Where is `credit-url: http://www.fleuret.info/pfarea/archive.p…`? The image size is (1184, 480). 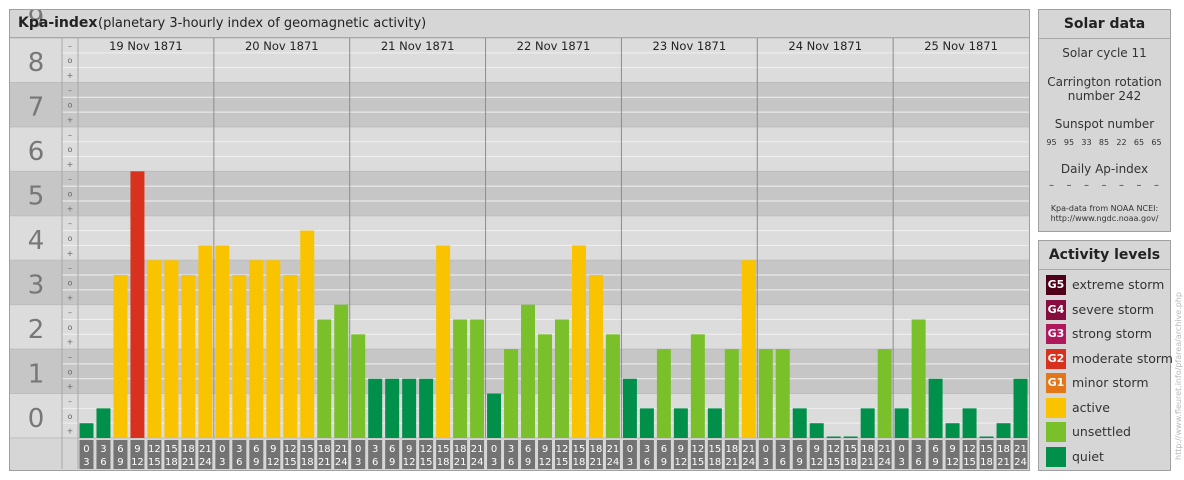 credit-url: http://www.fleuret.info/pfarea/archive.p… is located at coordinates (1178, 376).